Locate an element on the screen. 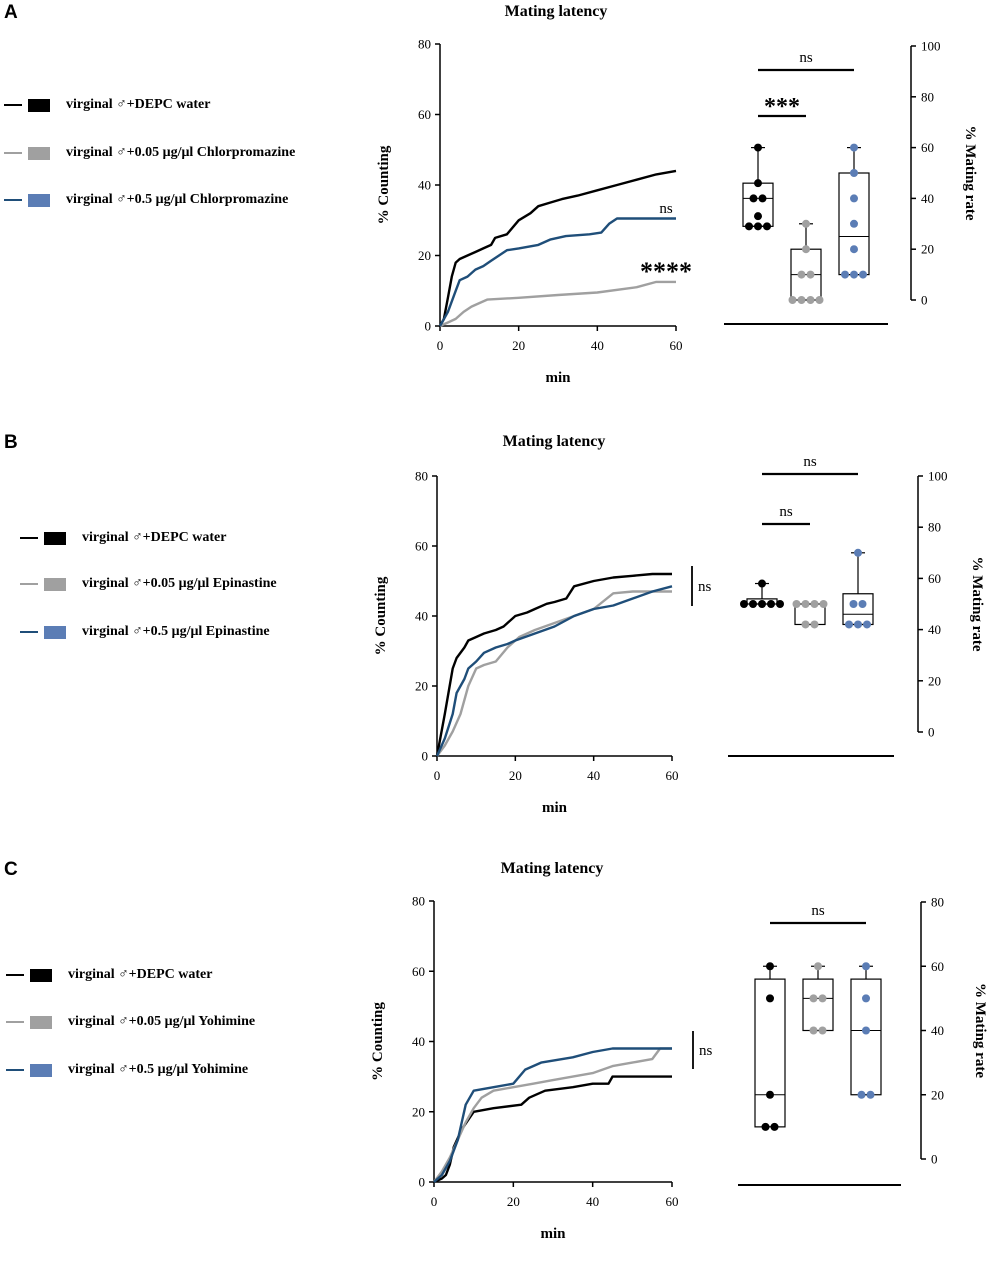  legend-item-high-dose: virginal ♂+0.5 μg/μl Yohimine is located at coordinates (127, 1070).